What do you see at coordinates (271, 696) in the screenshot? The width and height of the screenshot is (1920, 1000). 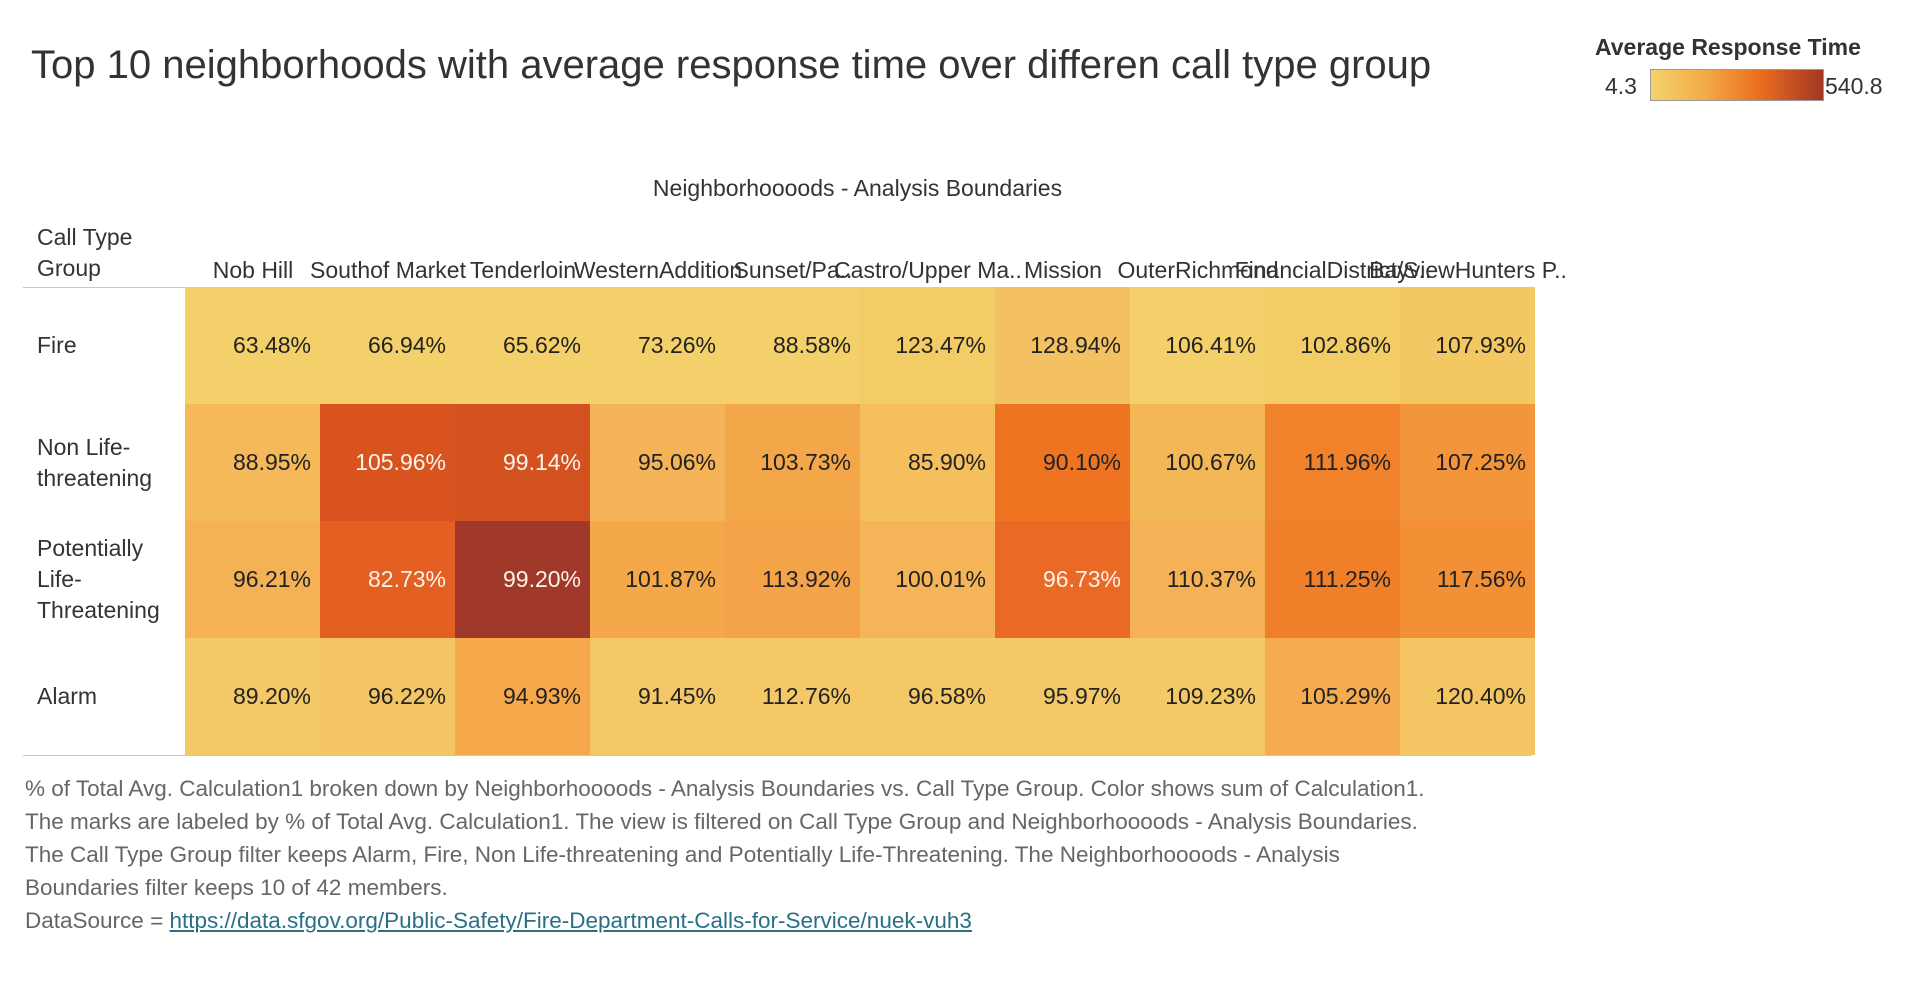 I see `cell-value-label: 89.20%` at bounding box center [271, 696].